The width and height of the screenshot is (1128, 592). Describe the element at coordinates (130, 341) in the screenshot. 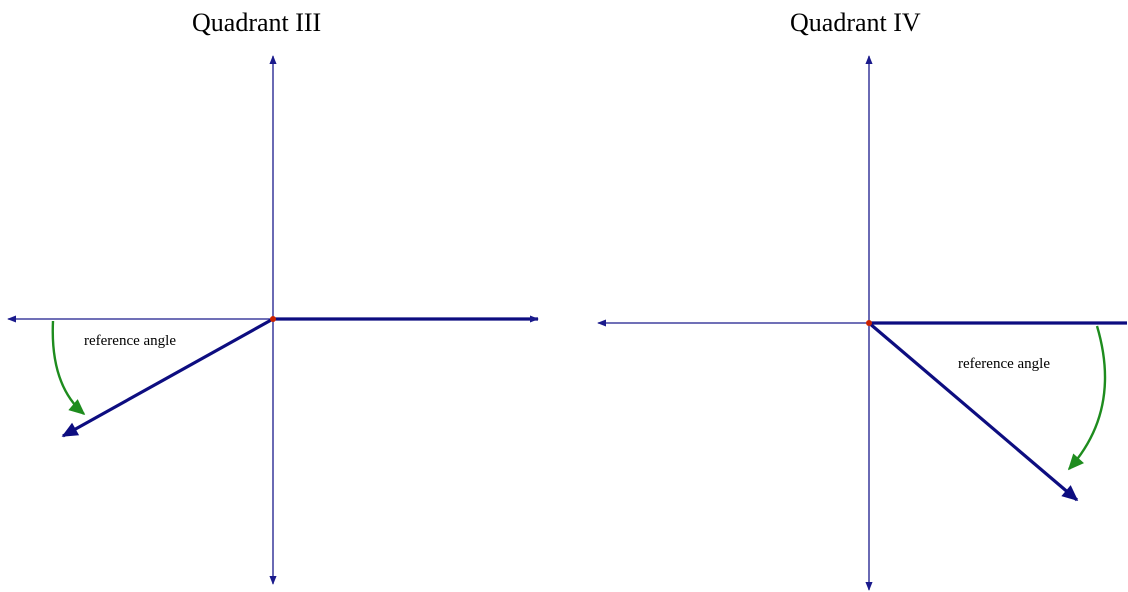

I see `q3-reference-angle-label: reference angle` at that location.